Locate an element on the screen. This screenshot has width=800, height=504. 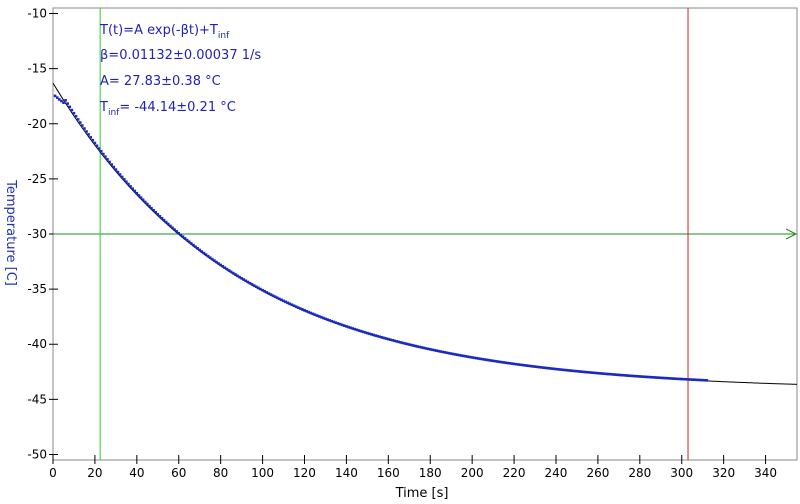
fit-amplitude: A= 27.83±0.38 °C is located at coordinates (160, 81).